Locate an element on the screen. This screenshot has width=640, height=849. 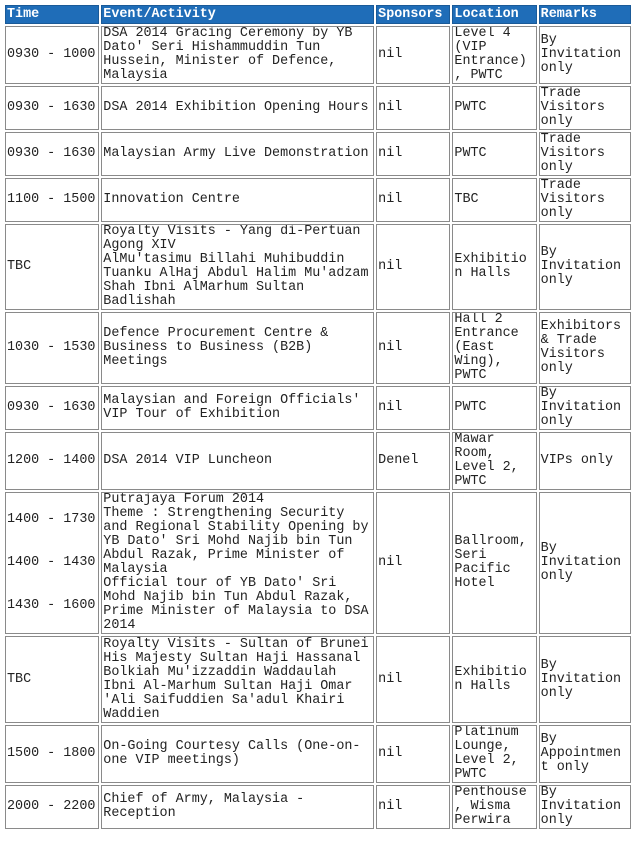
cell-content: 2000 - 2200 is located at coordinates (52, 807).